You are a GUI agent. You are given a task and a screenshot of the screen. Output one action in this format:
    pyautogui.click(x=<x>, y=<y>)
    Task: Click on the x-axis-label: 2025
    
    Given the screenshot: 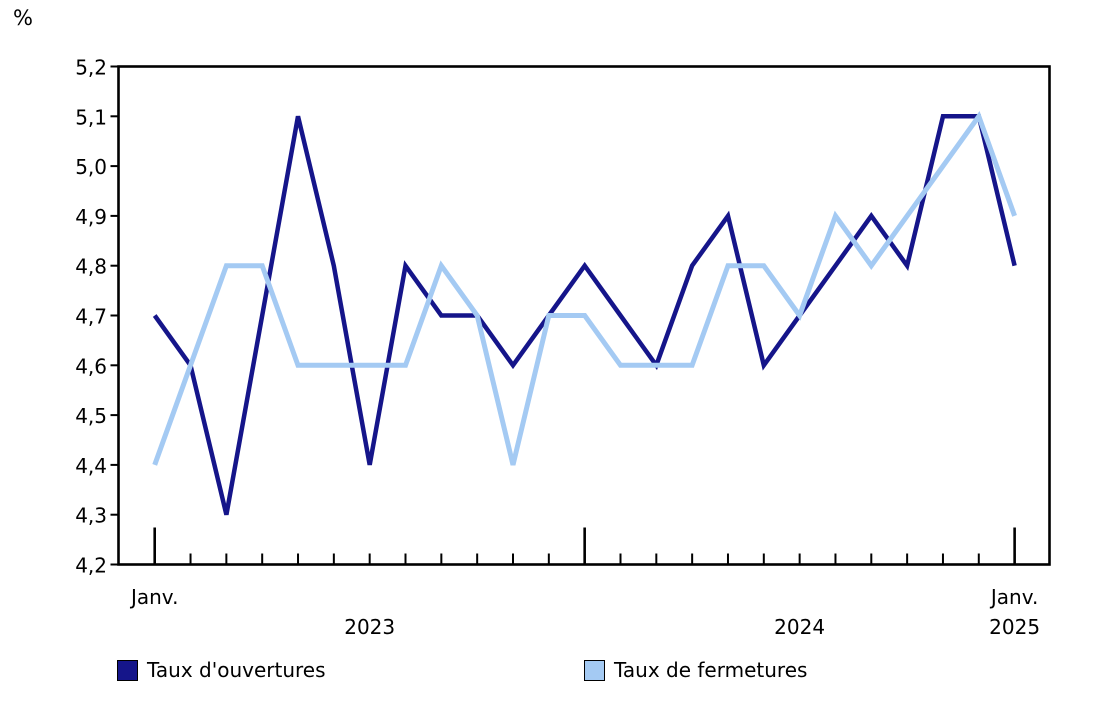 What is the action you would take?
    pyautogui.click(x=1014, y=627)
    